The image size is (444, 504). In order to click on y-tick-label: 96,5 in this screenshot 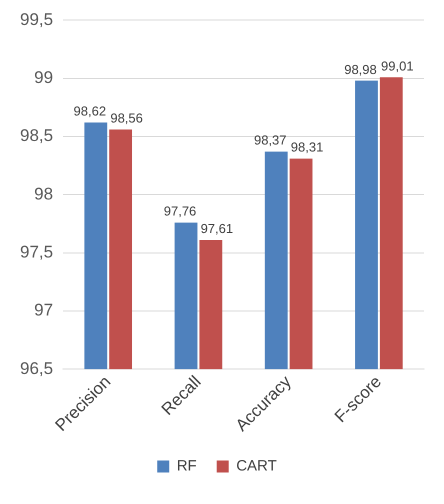, I will do `click(37, 368)`.